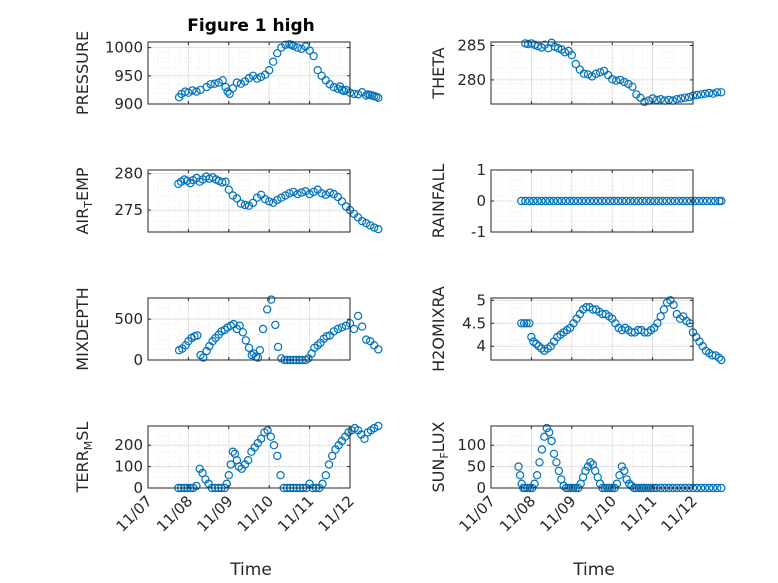  I want to click on y-axis-label: AIRTEMP, so click(84, 200).